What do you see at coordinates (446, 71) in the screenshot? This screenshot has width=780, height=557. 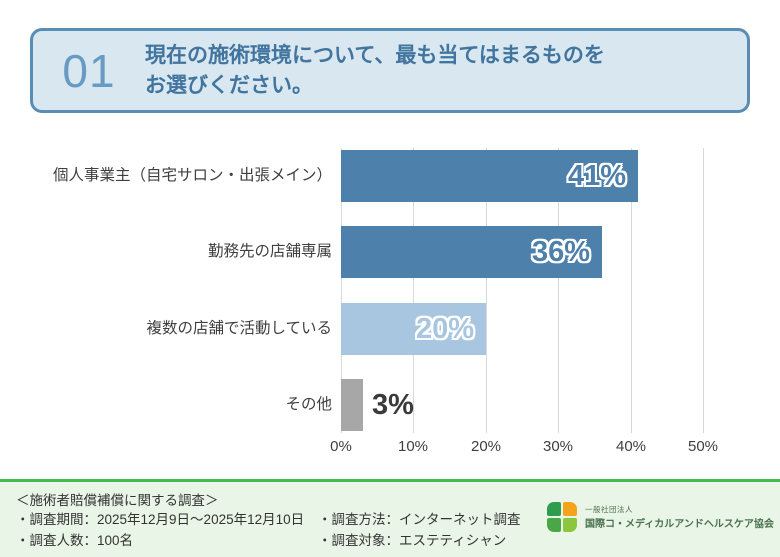 I see `question-text: 現在の施術環境について、最も当てはまるものを お選びください。` at bounding box center [446, 71].